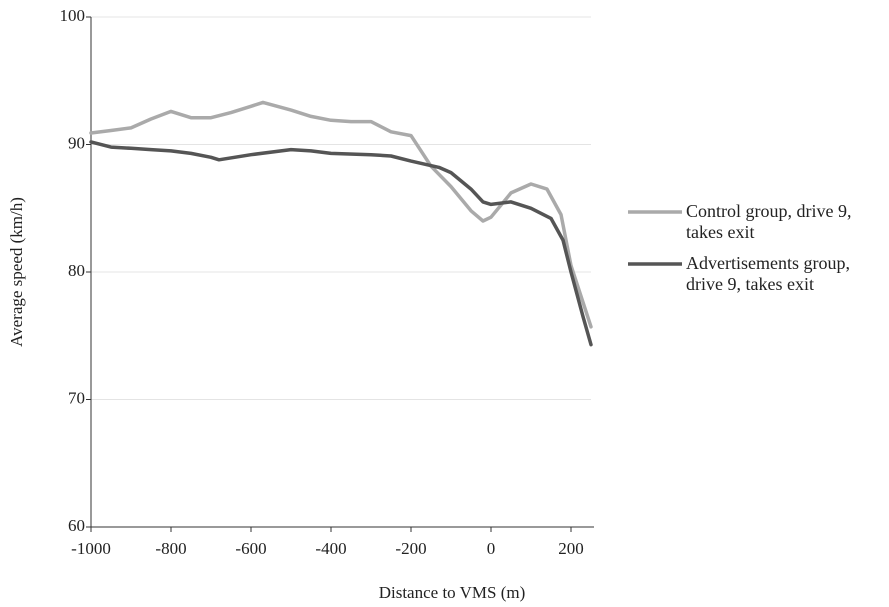 This screenshot has width=889, height=607. What do you see at coordinates (170, 548) in the screenshot?
I see `x-tick-label: -800` at bounding box center [170, 548].